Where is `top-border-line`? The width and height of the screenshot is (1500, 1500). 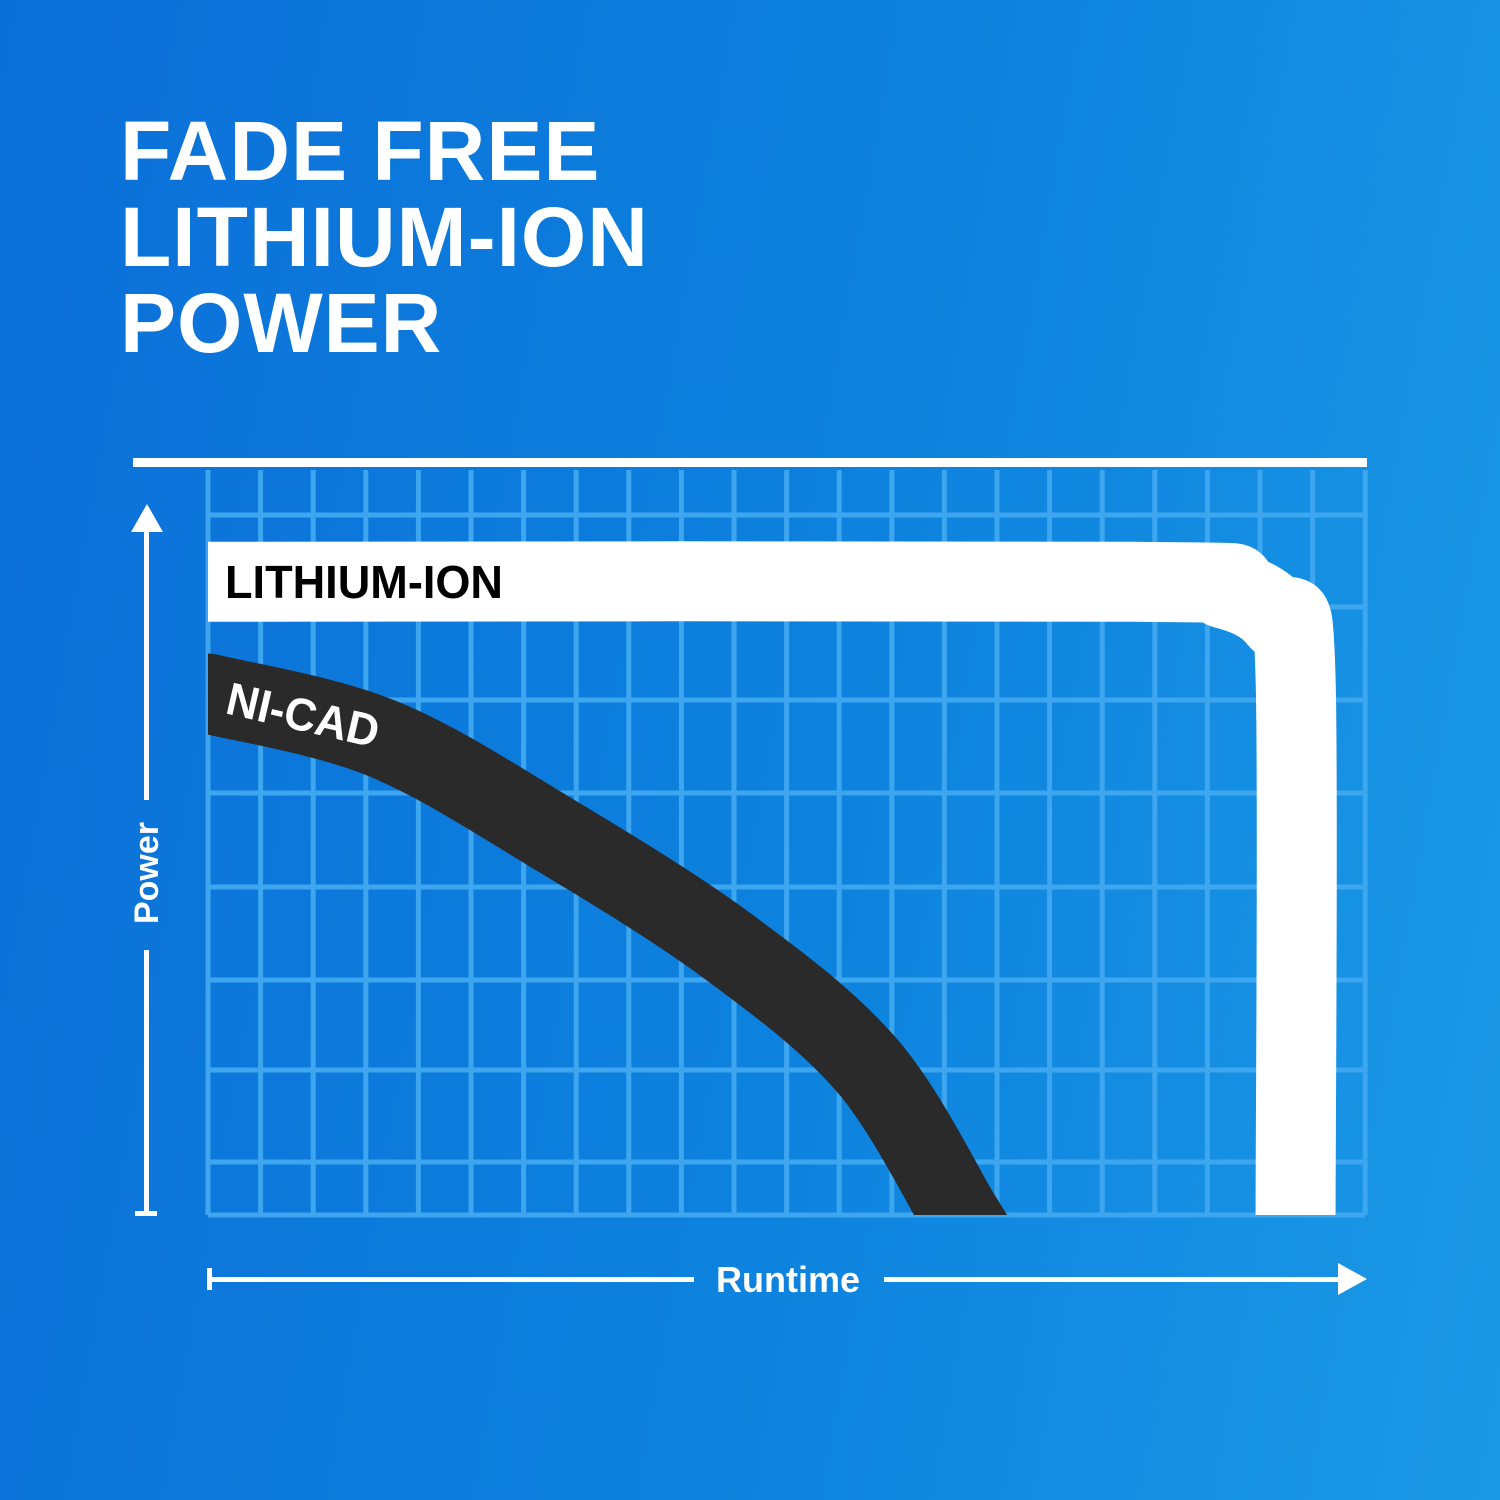 top-border-line is located at coordinates (750, 462).